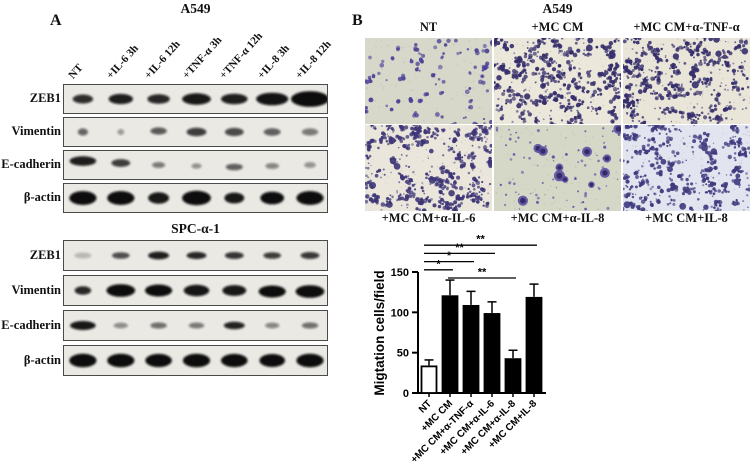 Image resolution: width=753 pixels, height=465 pixels. What do you see at coordinates (313, 60) in the screenshot?
I see `lane-label: +IL-8 12h` at bounding box center [313, 60].